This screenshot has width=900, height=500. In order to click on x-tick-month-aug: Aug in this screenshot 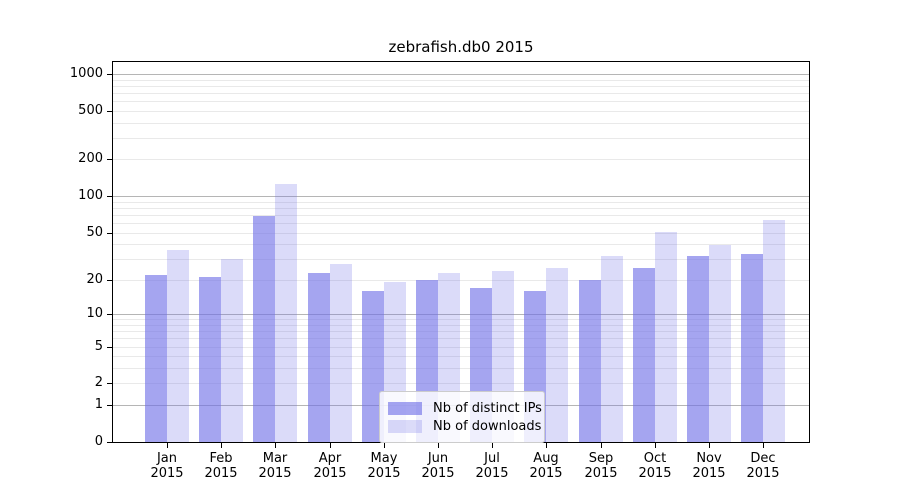, I will do `click(546, 458)`.